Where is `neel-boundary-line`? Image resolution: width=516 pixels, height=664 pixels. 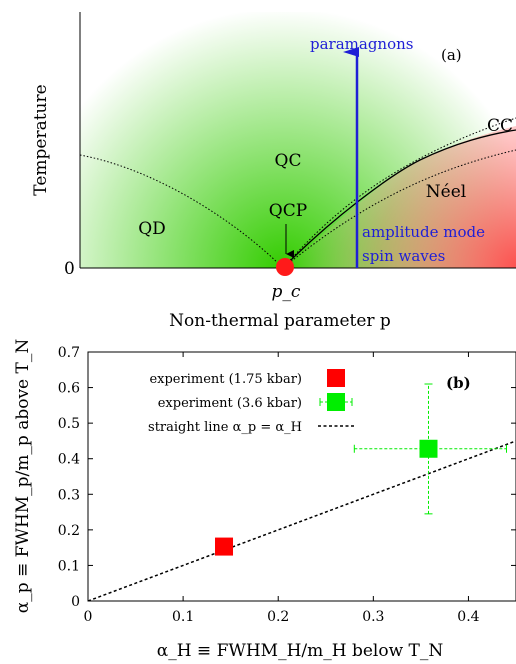
neel-boundary-line is located at coordinates (399, 198).